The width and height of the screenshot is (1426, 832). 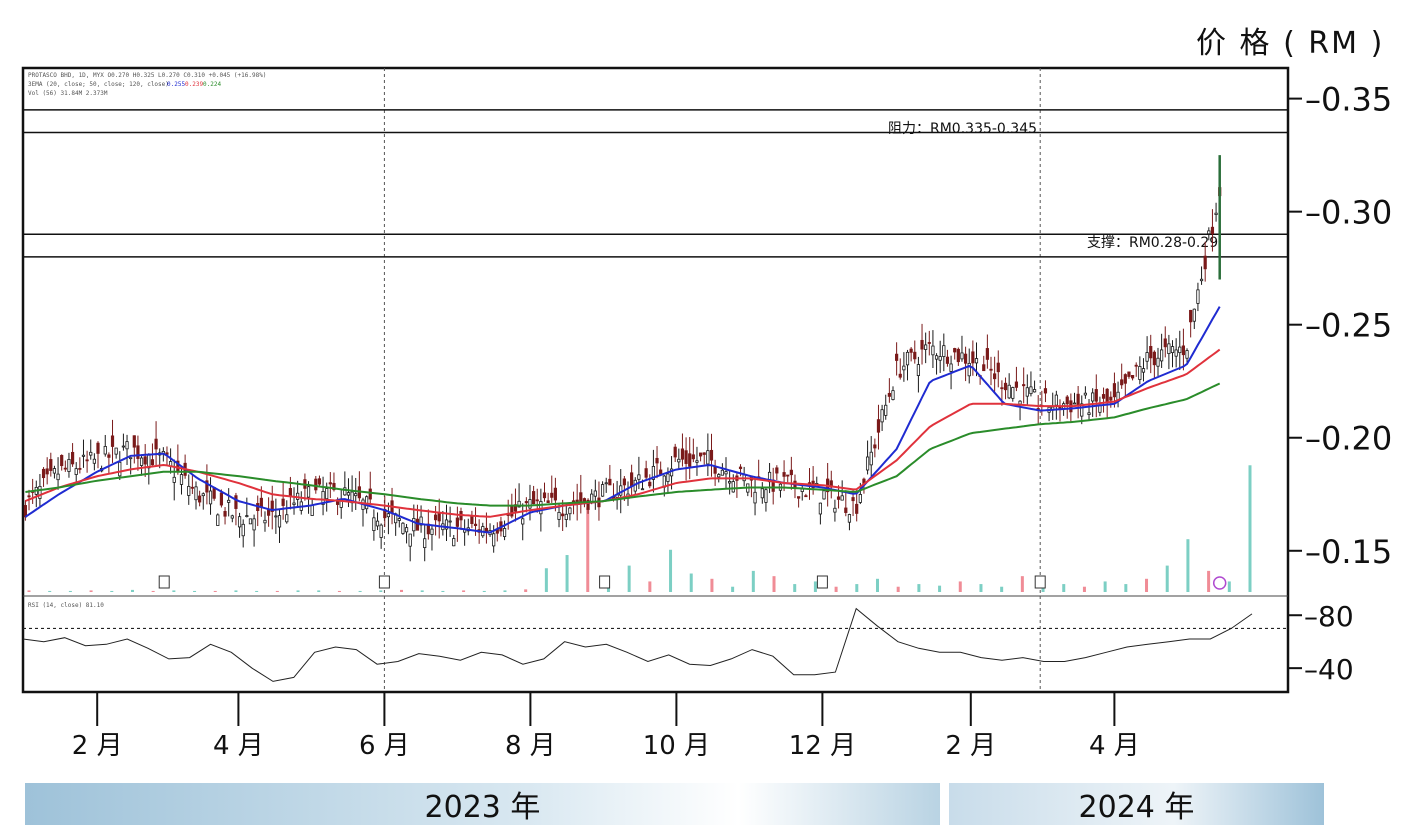 I want to click on event-marker, so click(x=1040, y=582).